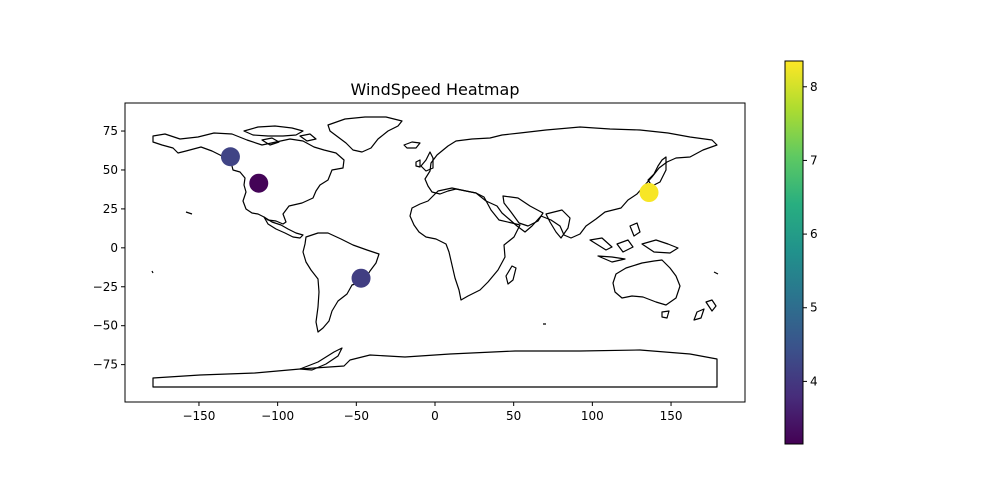 The image size is (1000, 500). Describe the element at coordinates (198, 416) in the screenshot. I see `x-tick-label: −150` at that location.